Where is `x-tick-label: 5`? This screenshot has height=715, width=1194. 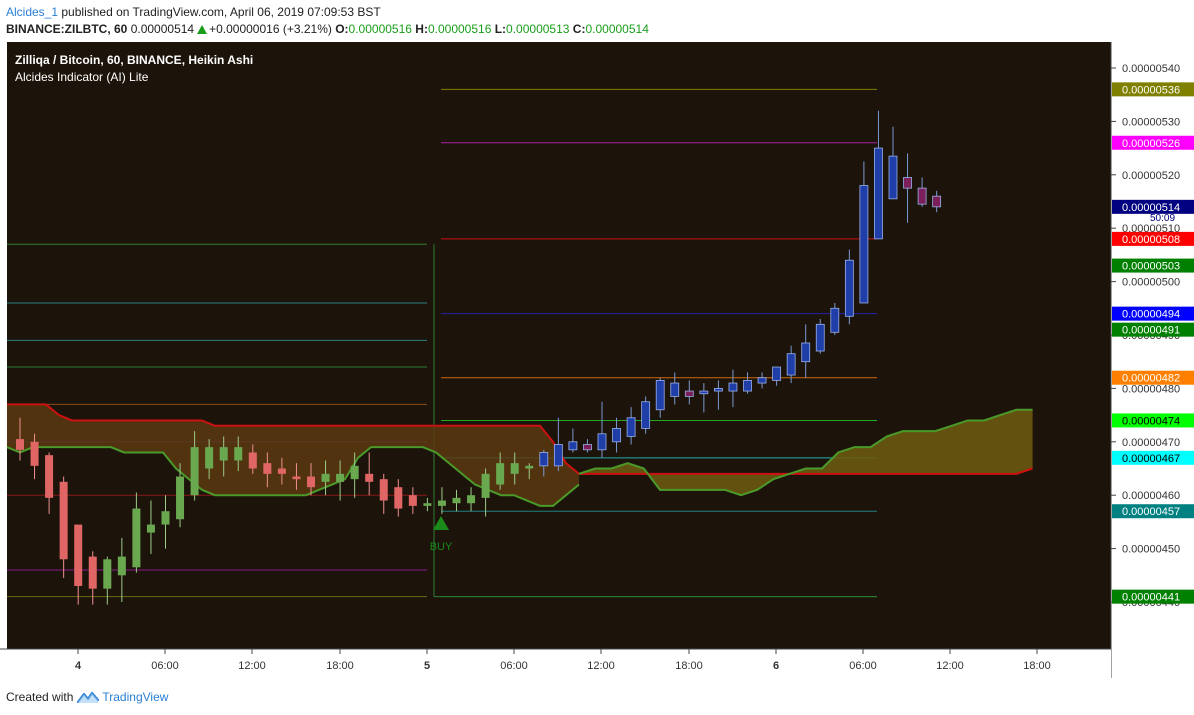
x-tick-label: 5 is located at coordinates (427, 666).